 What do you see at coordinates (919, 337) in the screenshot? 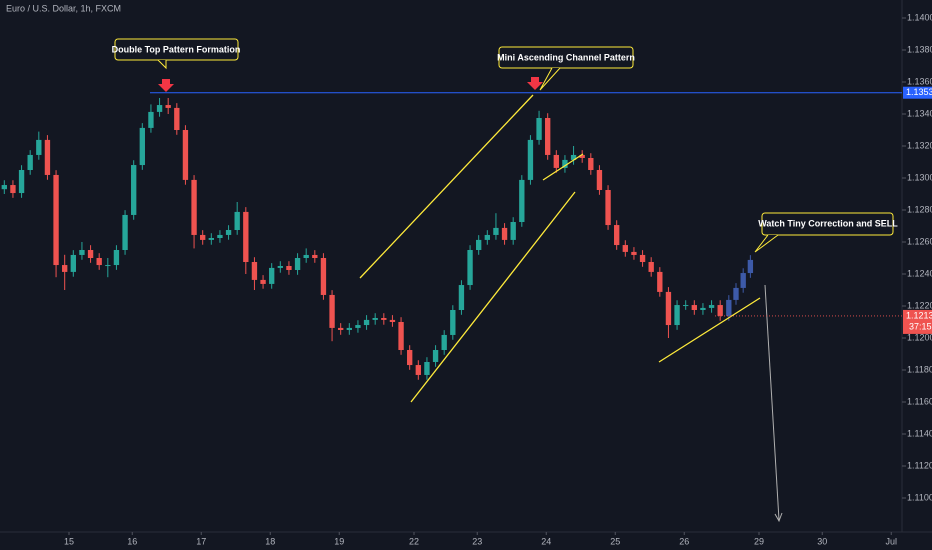
I see `y-tick-label: 1.12000` at bounding box center [919, 337].